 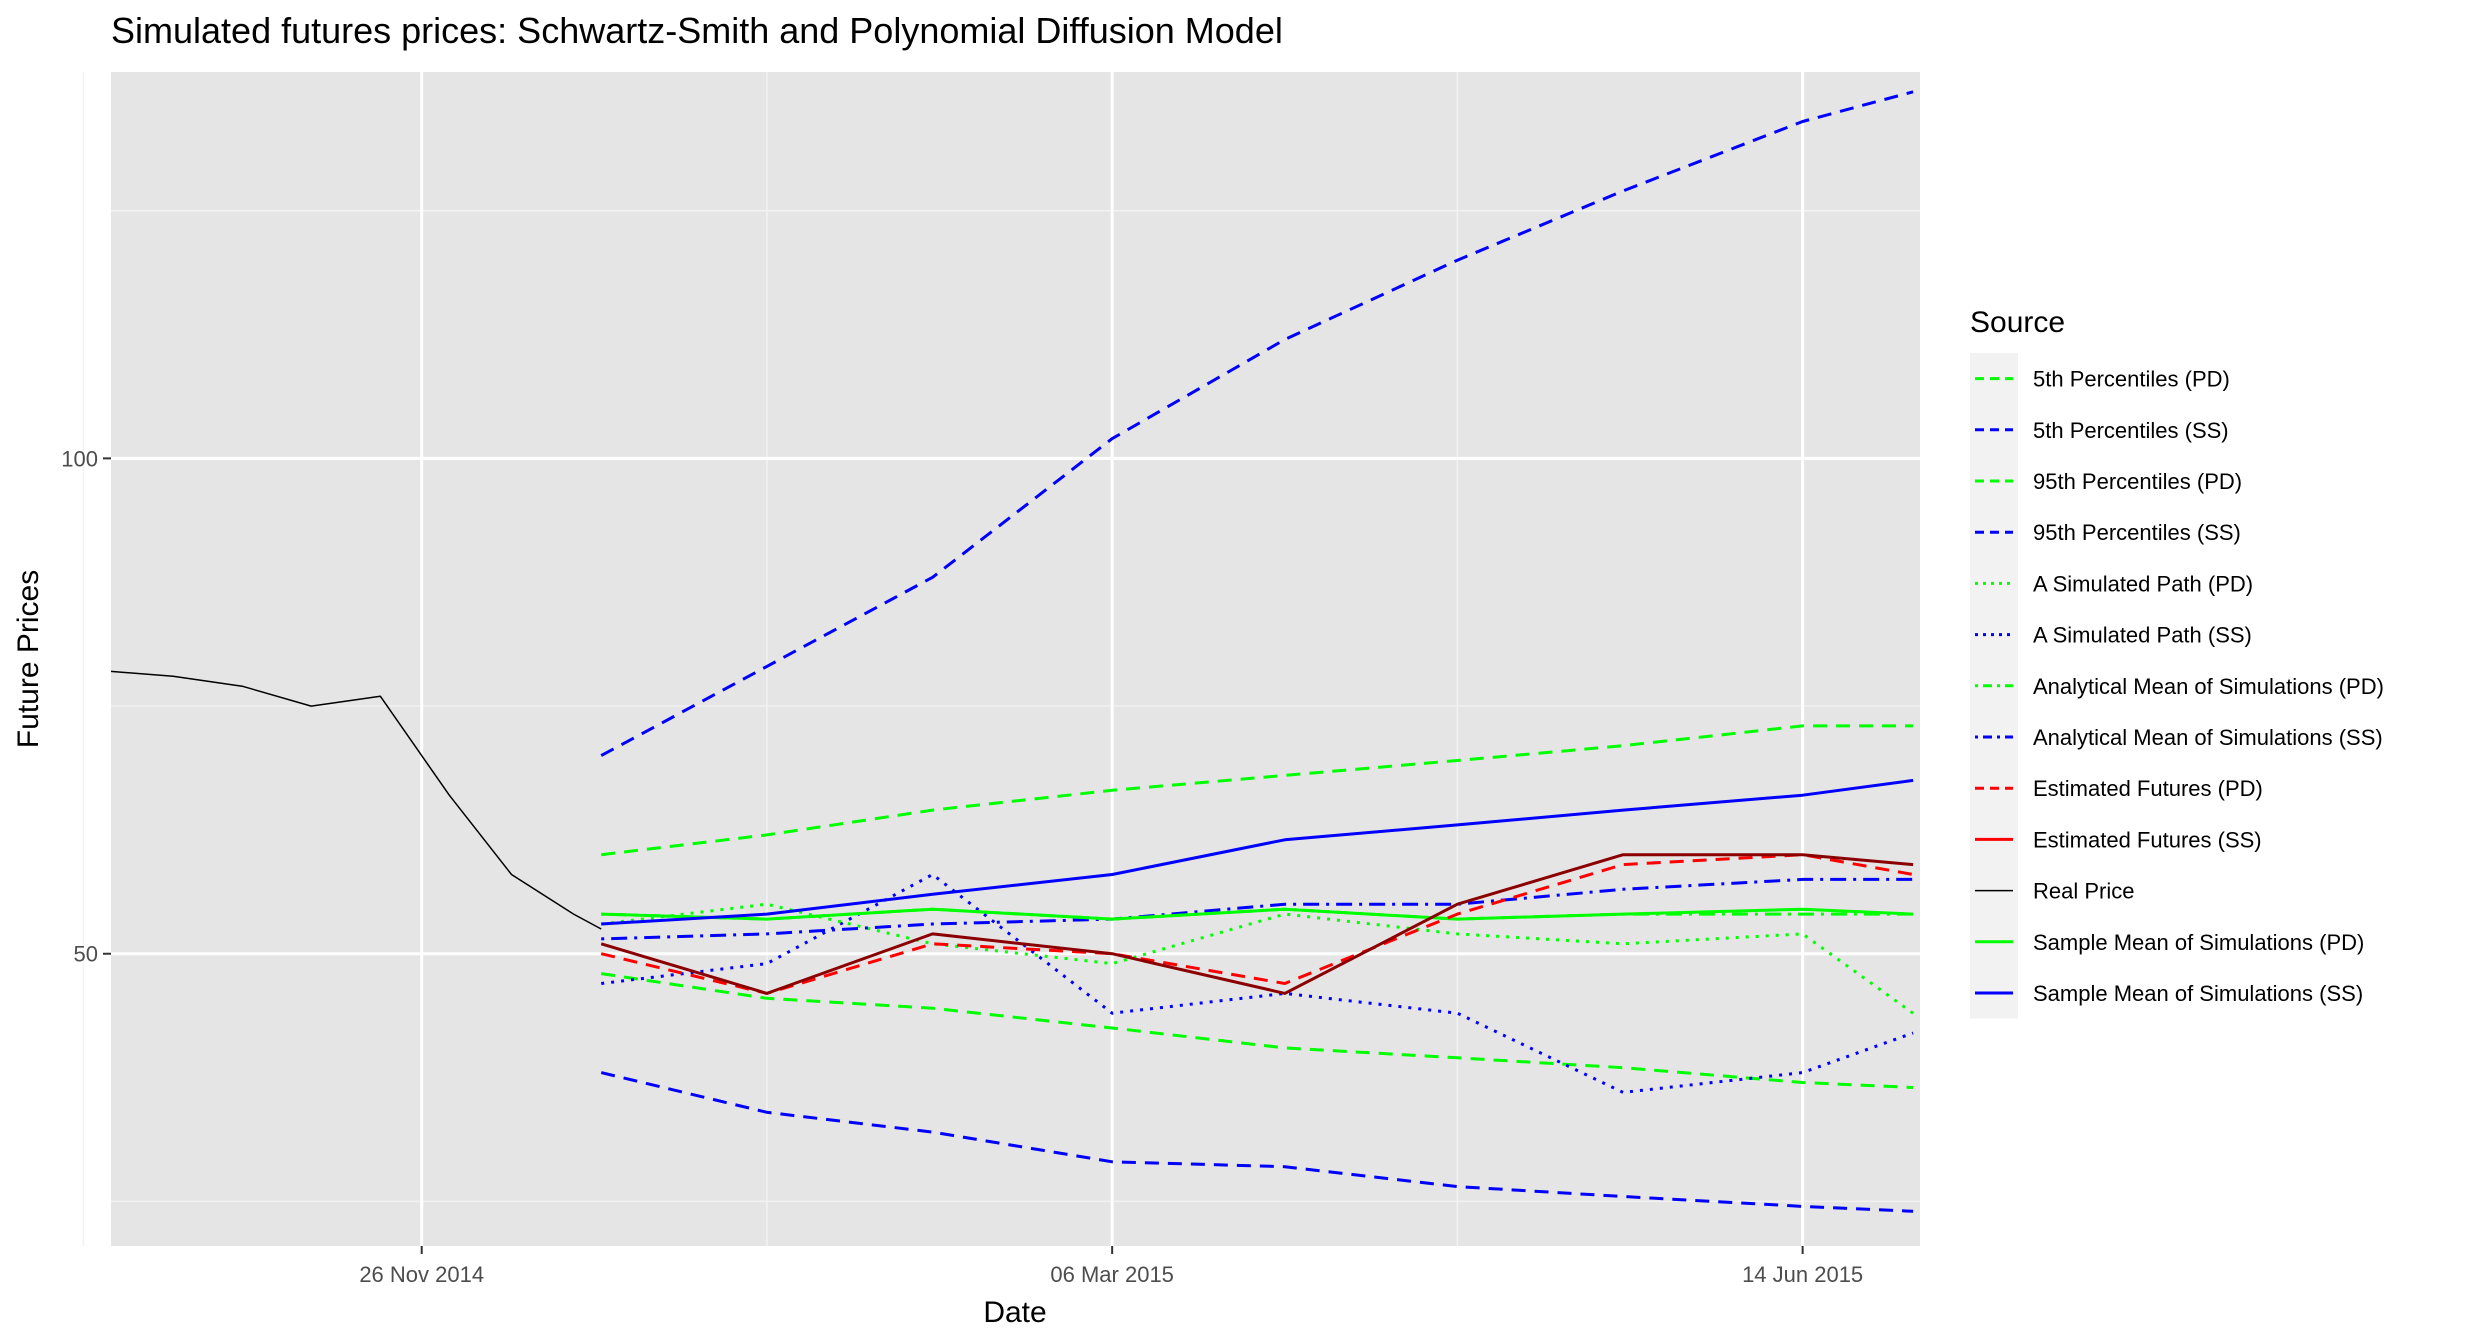 I want to click on legend-label-8: Estimated Futures (PD), so click(x=2148, y=788).